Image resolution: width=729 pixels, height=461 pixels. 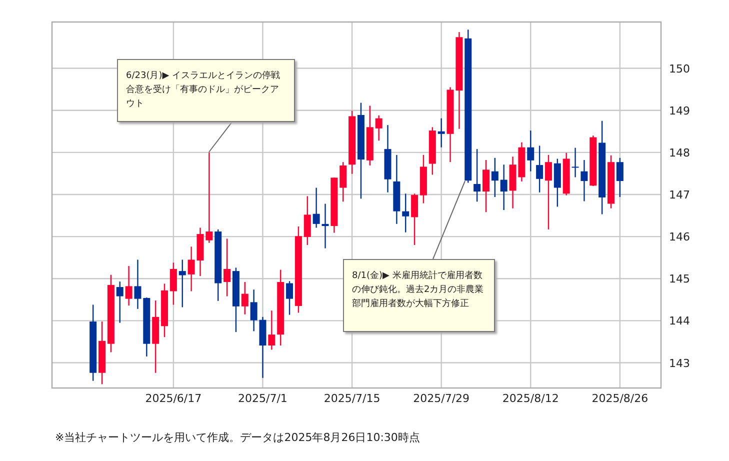 I want to click on y-tick-label: 145, so click(x=679, y=279).